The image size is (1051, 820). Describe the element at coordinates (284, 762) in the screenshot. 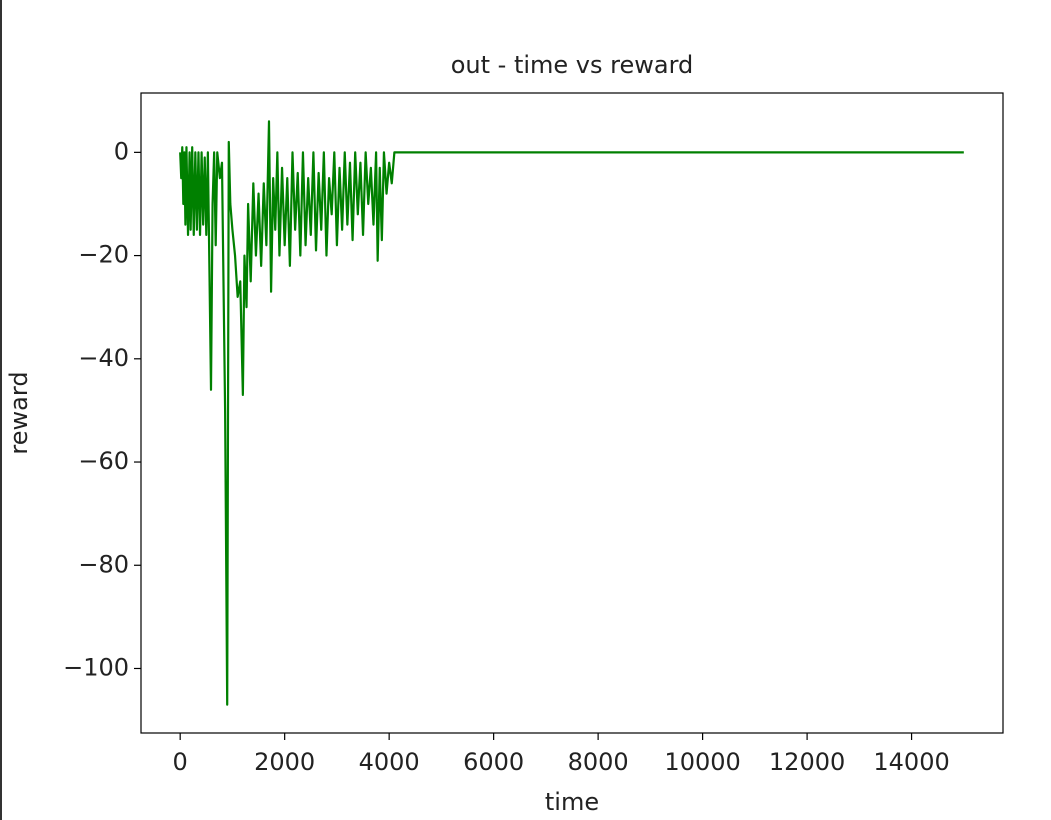

I see `x-tick-label: 2000` at that location.